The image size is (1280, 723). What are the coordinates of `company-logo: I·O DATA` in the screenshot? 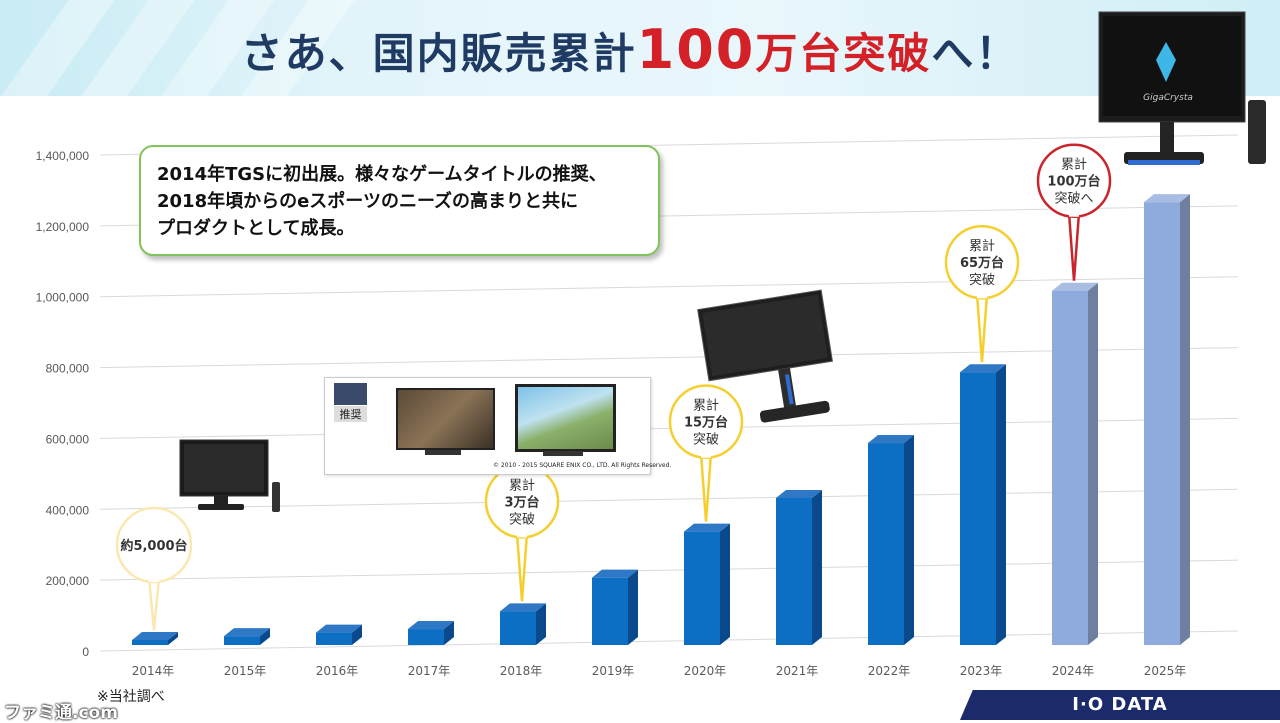 It's located at (1120, 705).